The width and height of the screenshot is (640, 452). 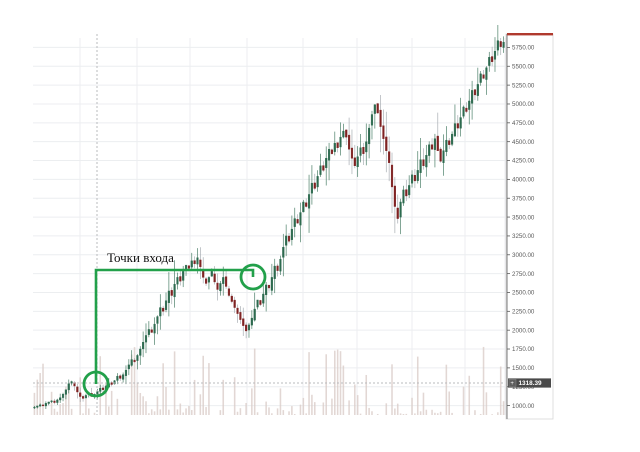 What do you see at coordinates (523, 217) in the screenshot?
I see `price-axis-tick-label: 3500.00` at bounding box center [523, 217].